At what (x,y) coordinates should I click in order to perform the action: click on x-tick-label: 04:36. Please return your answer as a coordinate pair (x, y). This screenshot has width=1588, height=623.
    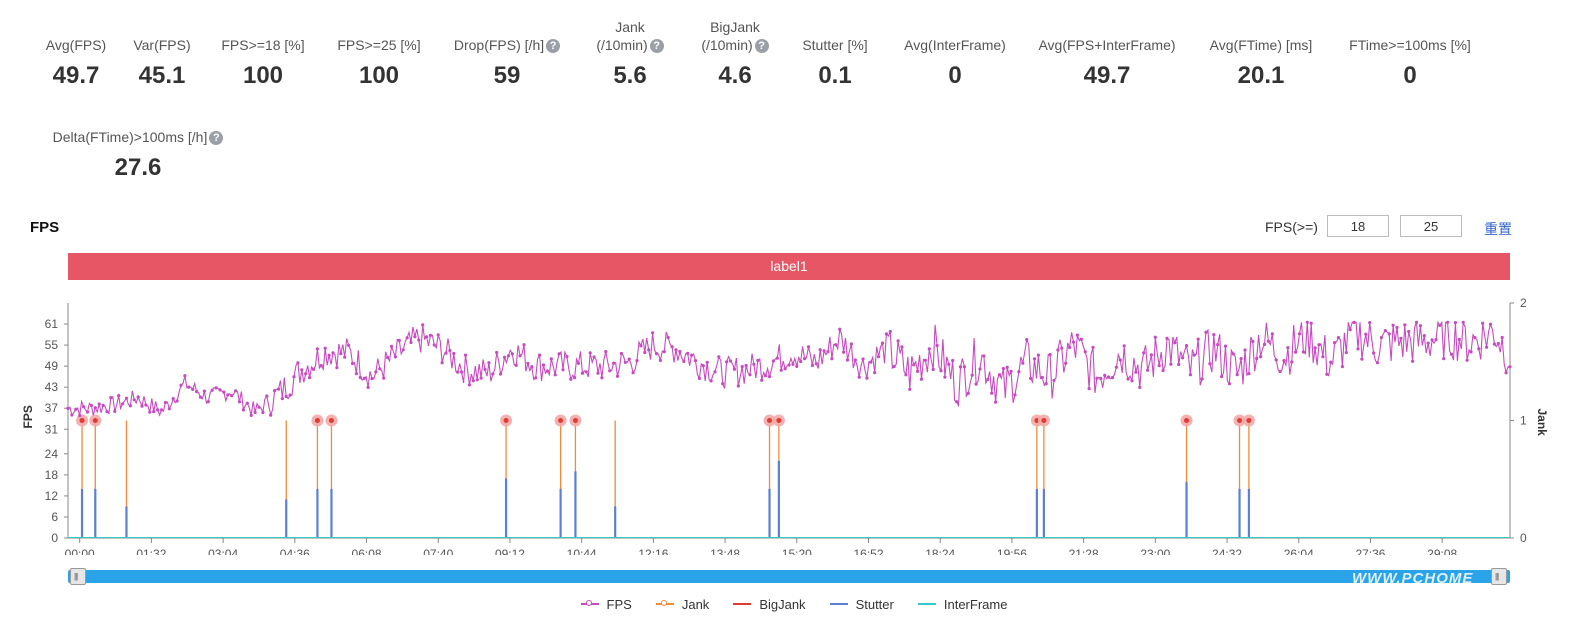
    Looking at the image, I should click on (295, 551).